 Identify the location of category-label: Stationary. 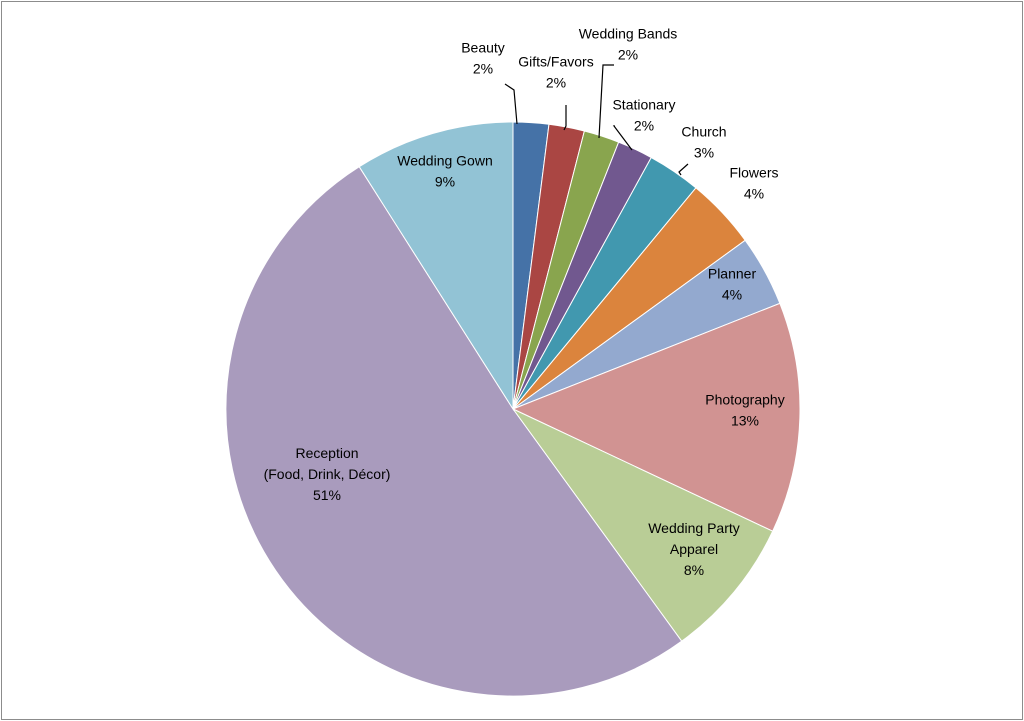
(643, 105).